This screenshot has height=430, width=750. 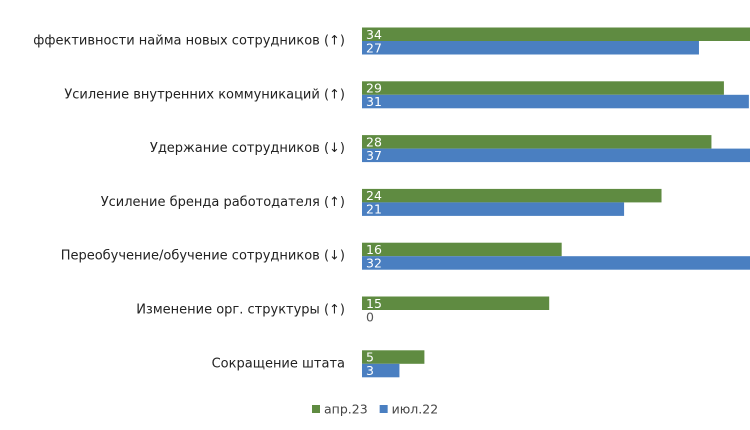 I want to click on value-label: 0, so click(x=370, y=316).